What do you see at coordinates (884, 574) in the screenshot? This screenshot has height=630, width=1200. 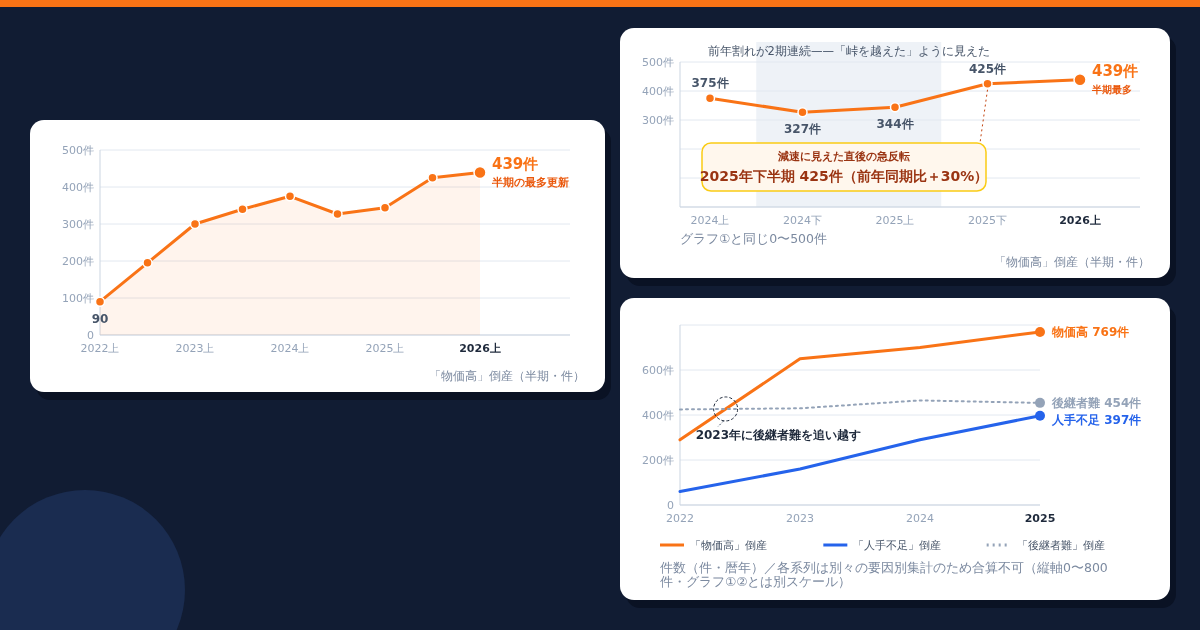 I see `text: 件数（件・暦年）／各系列は別々の要因別集計のため合算不可（縦軸0〜800件・グラフ①②とは別スケール）` at bounding box center [884, 574].